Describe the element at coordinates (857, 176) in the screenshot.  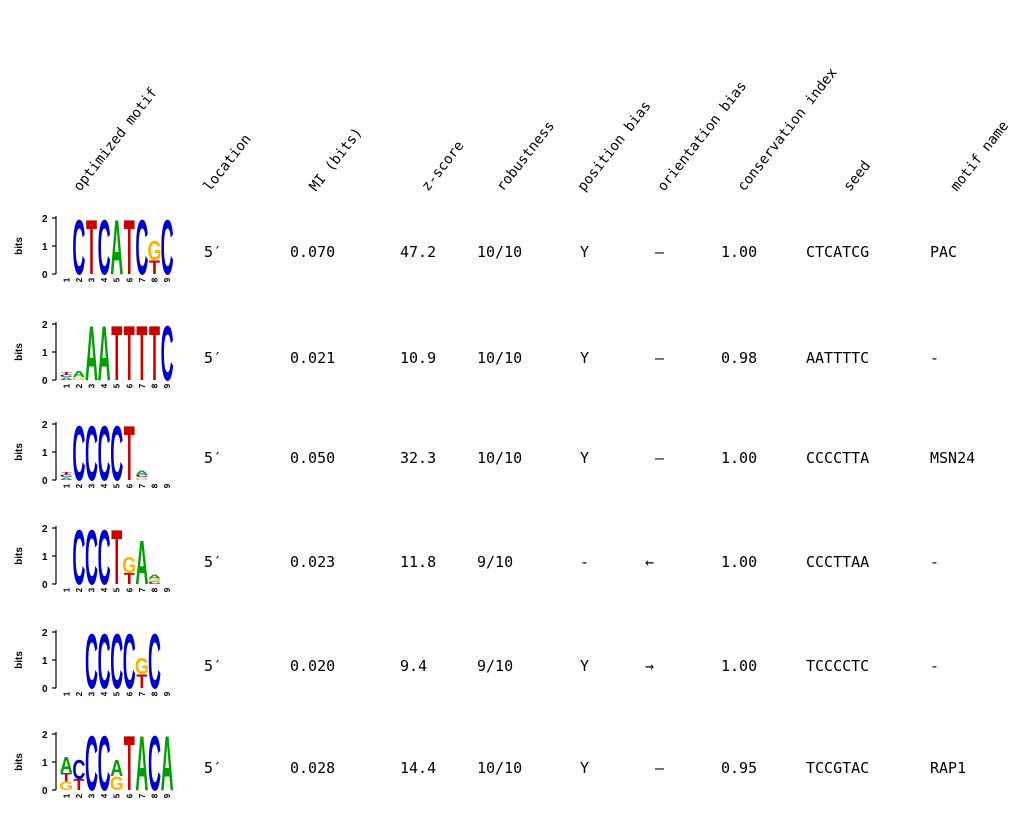
I see `column-header: seed` at that location.